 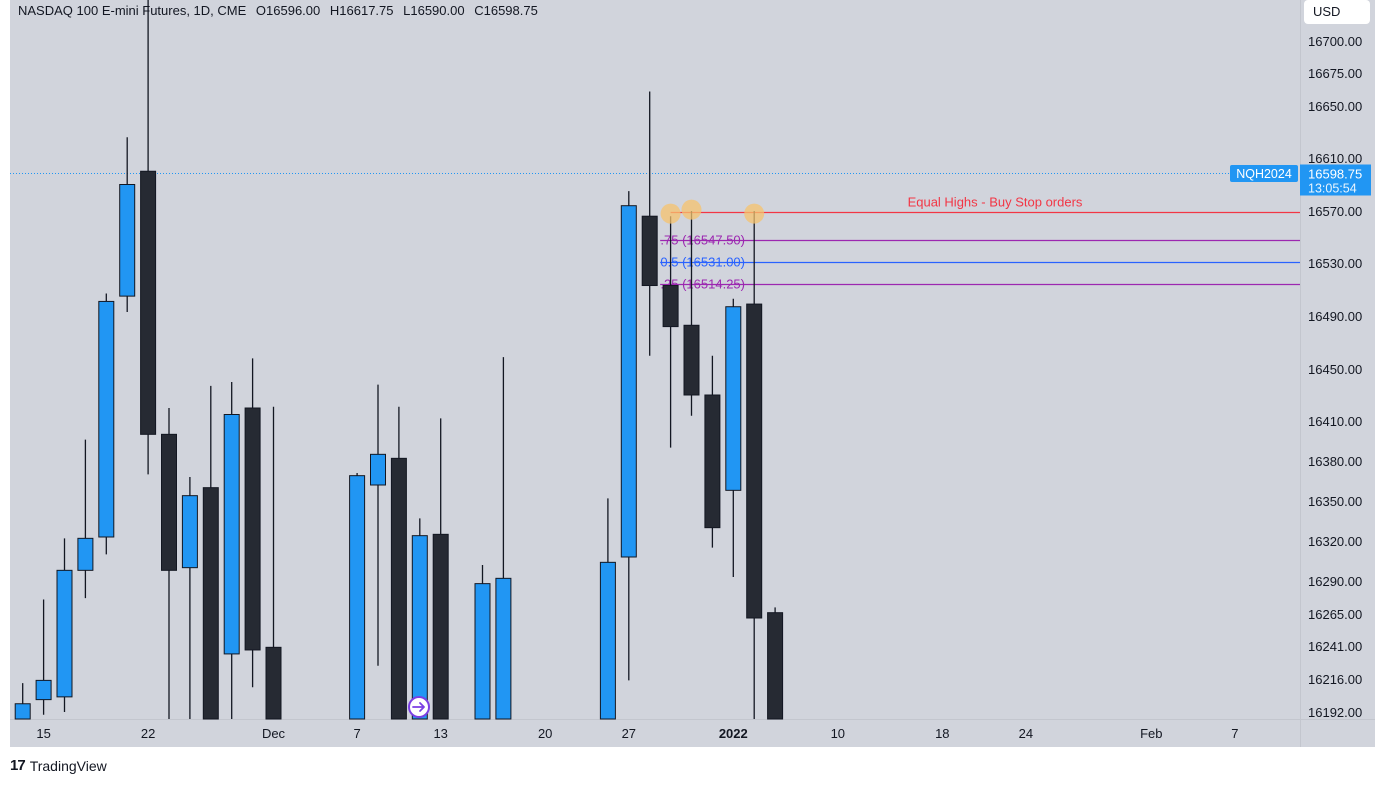 I want to click on price-axis-background, so click(x=1337, y=373).